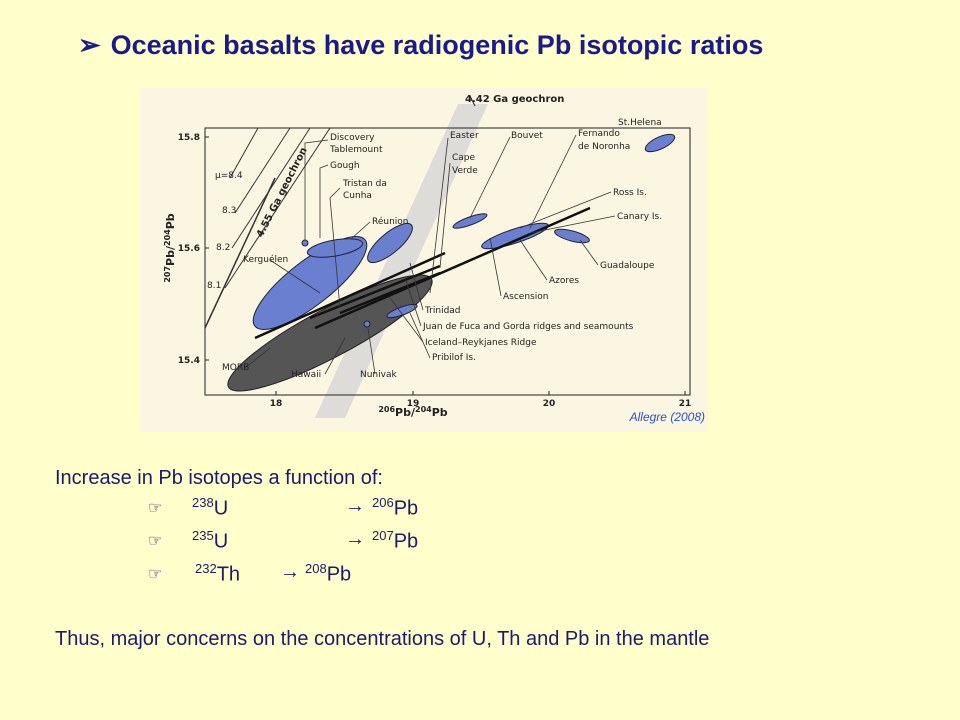 The width and height of the screenshot is (960, 720). I want to click on figure-label: Kerguélen, so click(265, 259).